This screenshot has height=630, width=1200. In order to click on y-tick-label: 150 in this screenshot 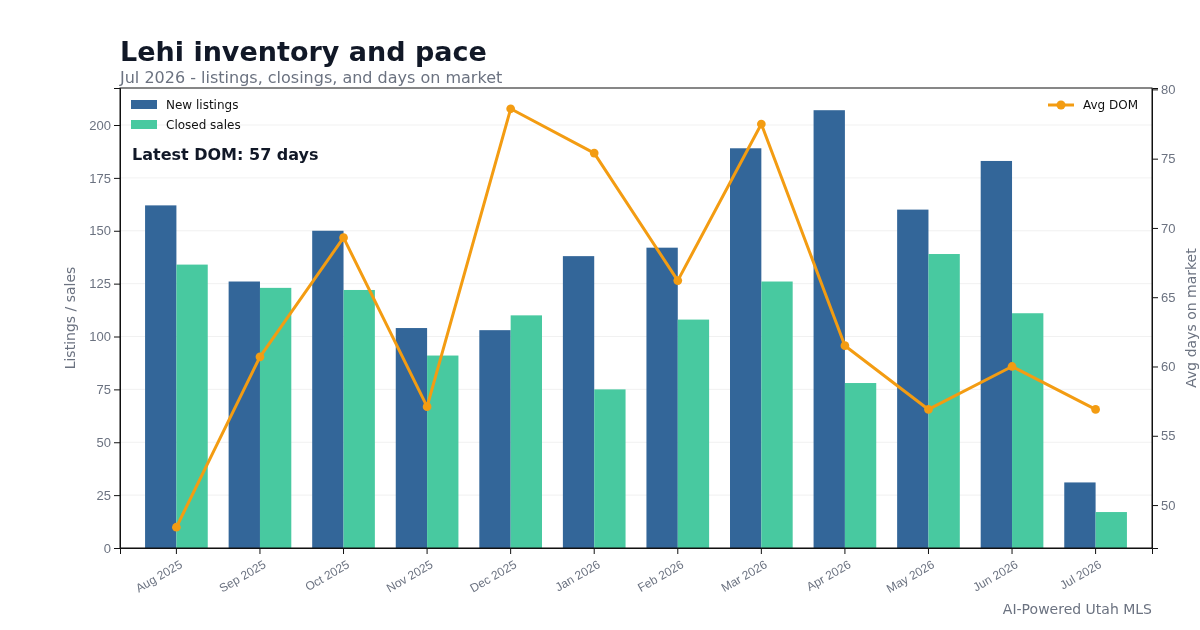, I will do `click(100, 231)`.